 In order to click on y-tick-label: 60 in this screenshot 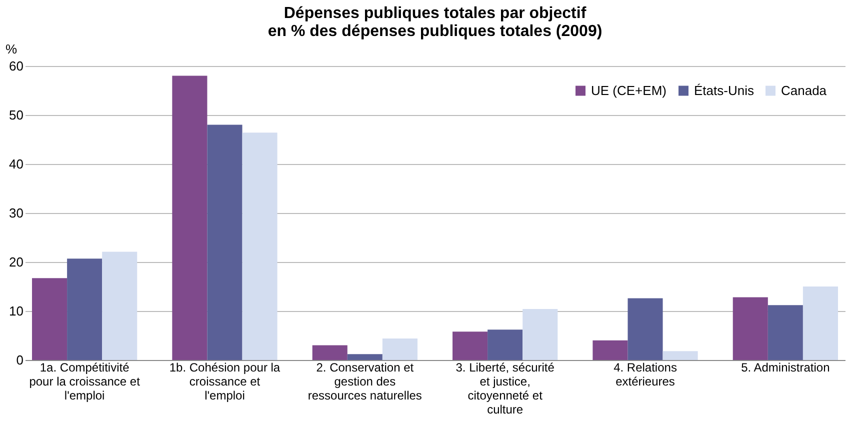, I will do `click(16, 66)`.